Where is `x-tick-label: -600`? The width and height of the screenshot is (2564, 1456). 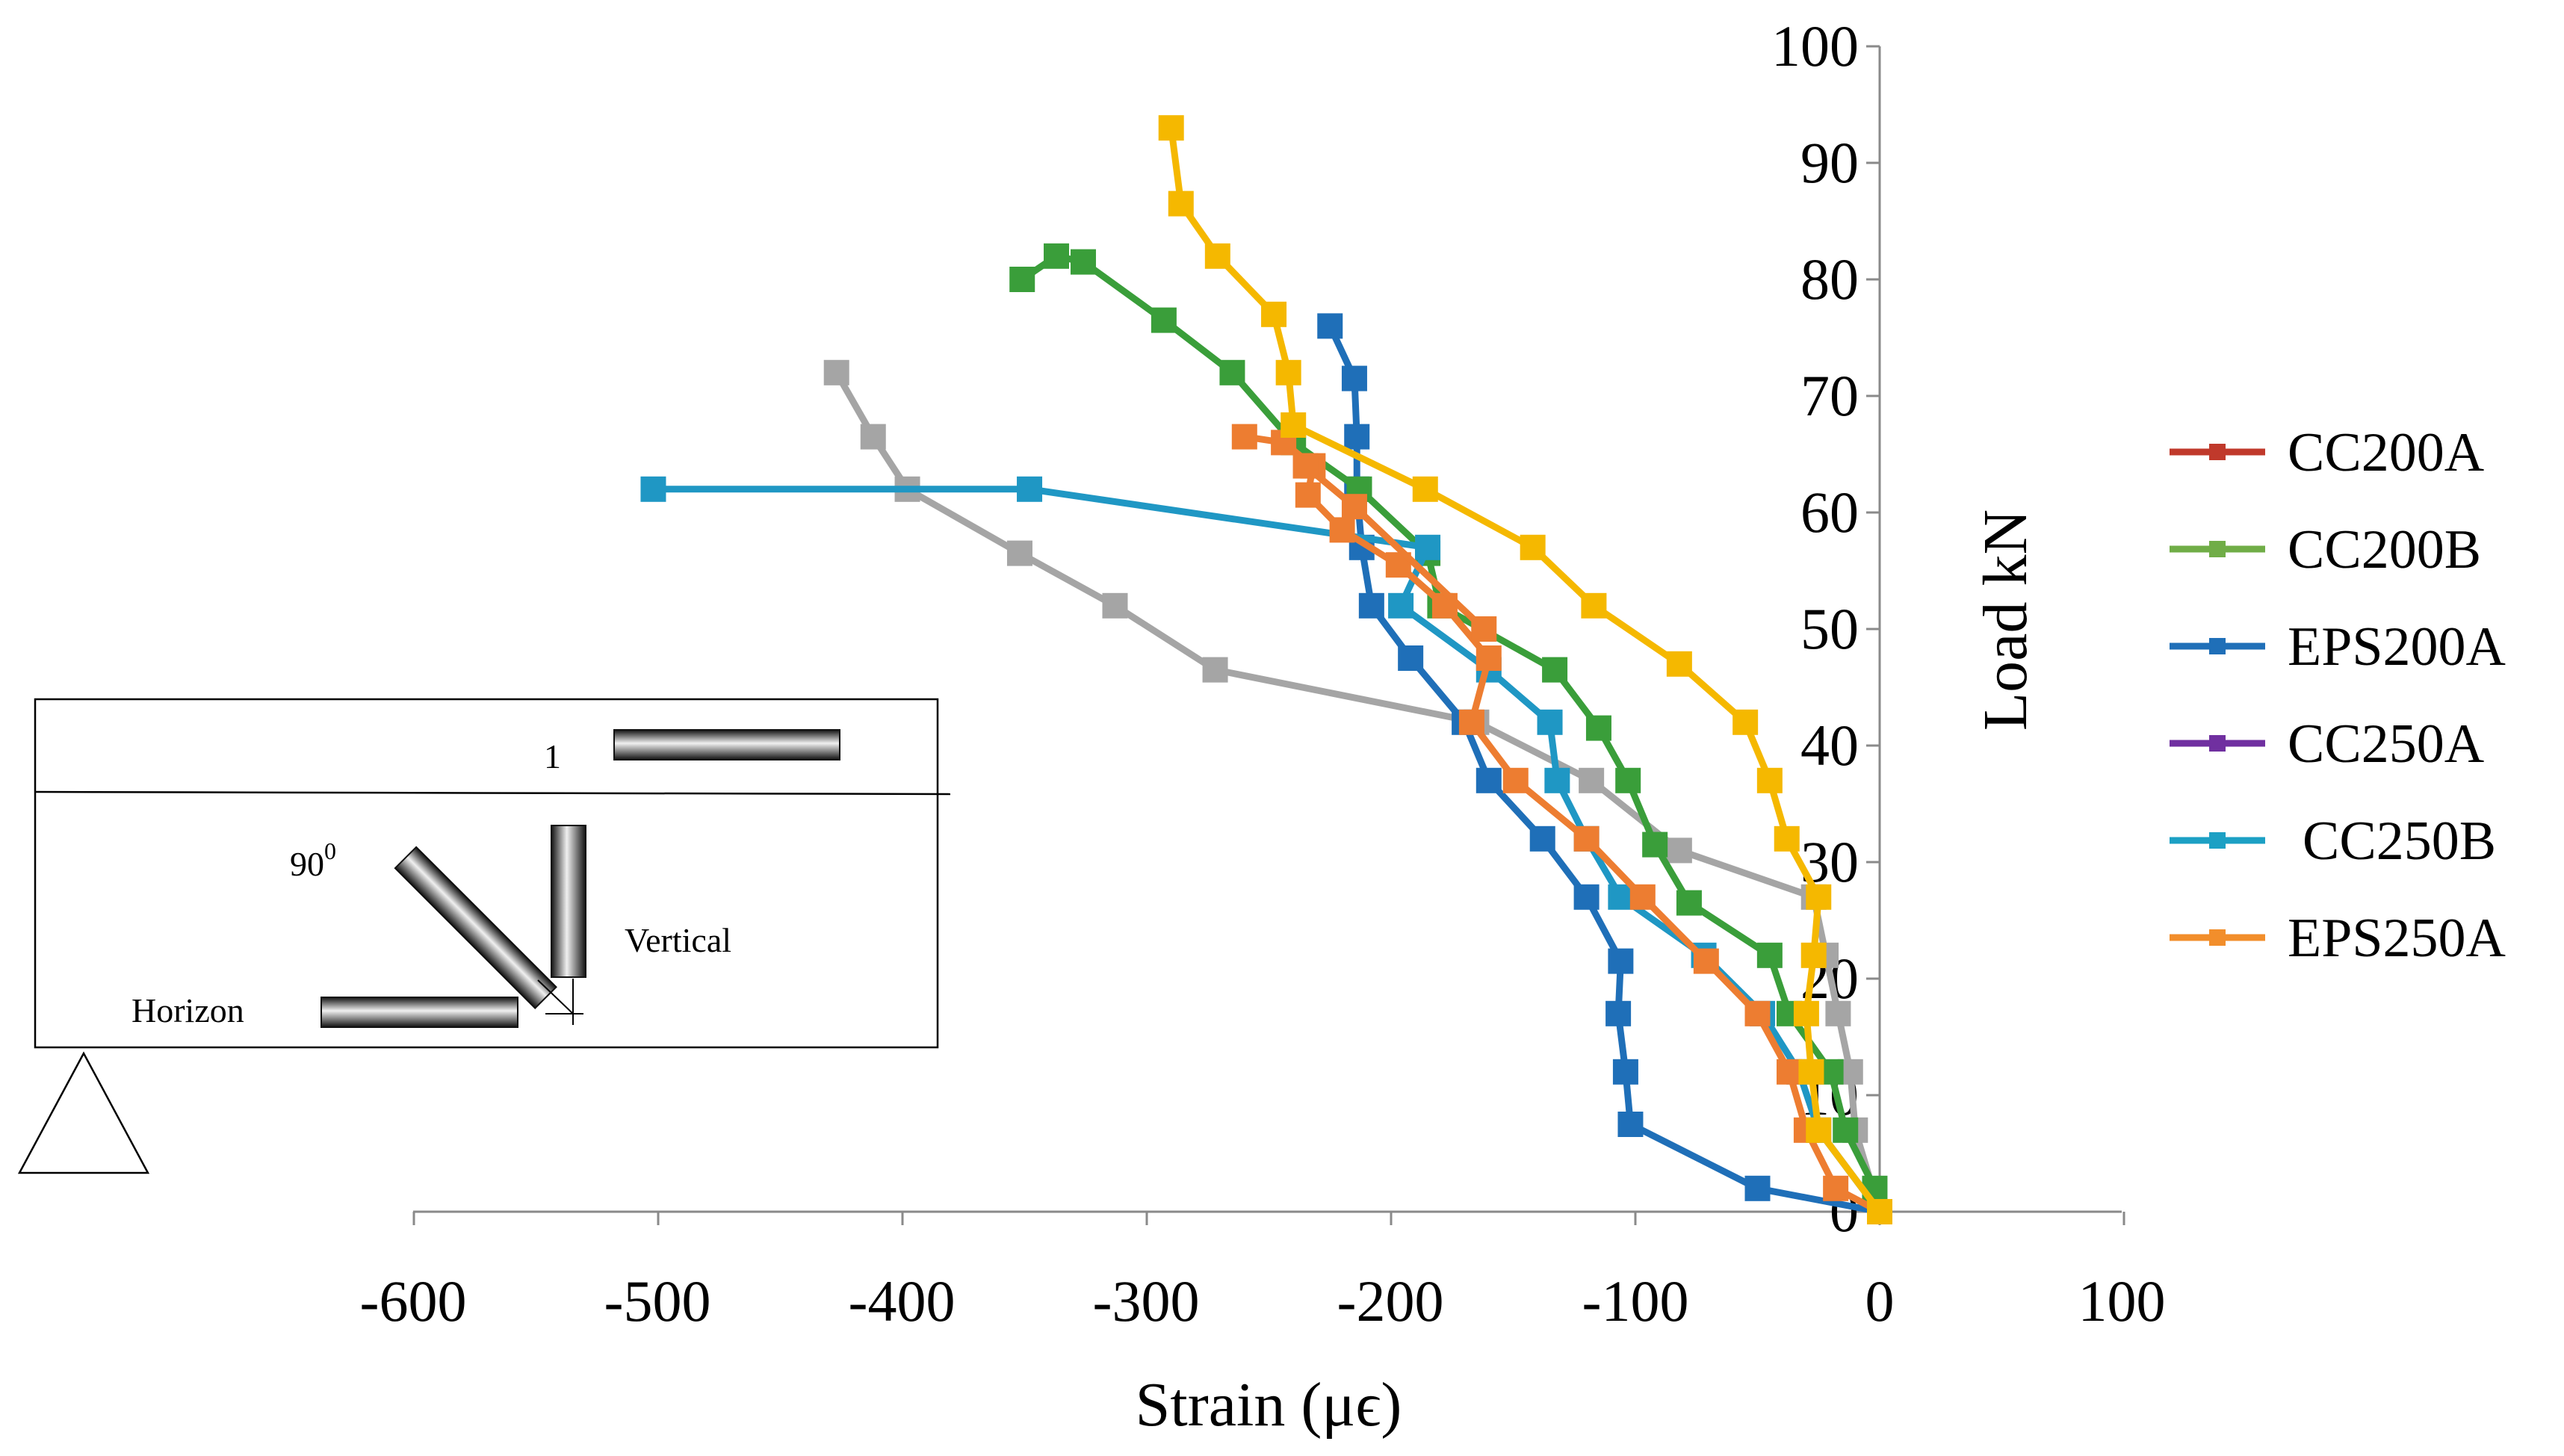 x-tick-label: -600 is located at coordinates (413, 1300).